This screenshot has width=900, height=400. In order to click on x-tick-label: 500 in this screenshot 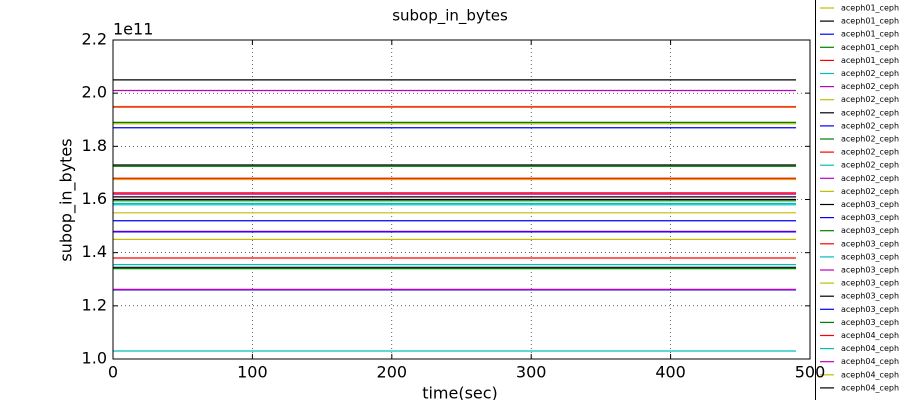, I will do `click(810, 372)`.